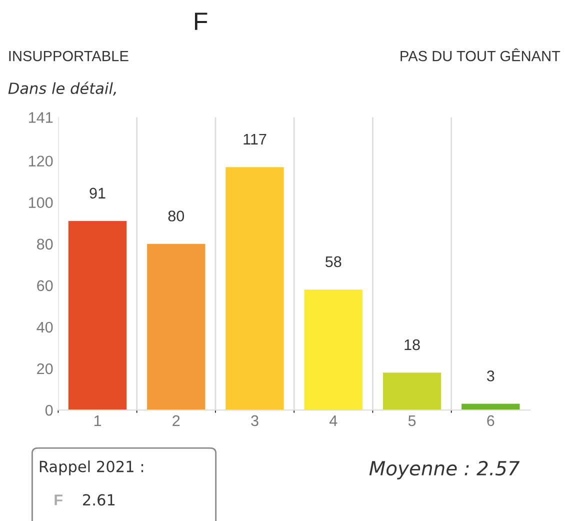 Image resolution: width=565 pixels, height=521 pixels. I want to click on x-tick-label: 3, so click(254, 420).